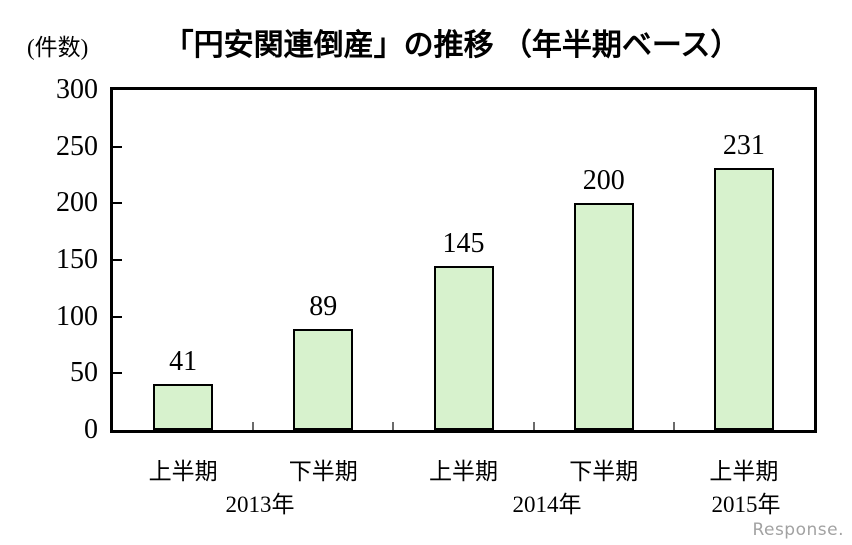 This screenshot has width=852, height=545. What do you see at coordinates (746, 504) in the screenshot?
I see `year-label: 2015年` at bounding box center [746, 504].